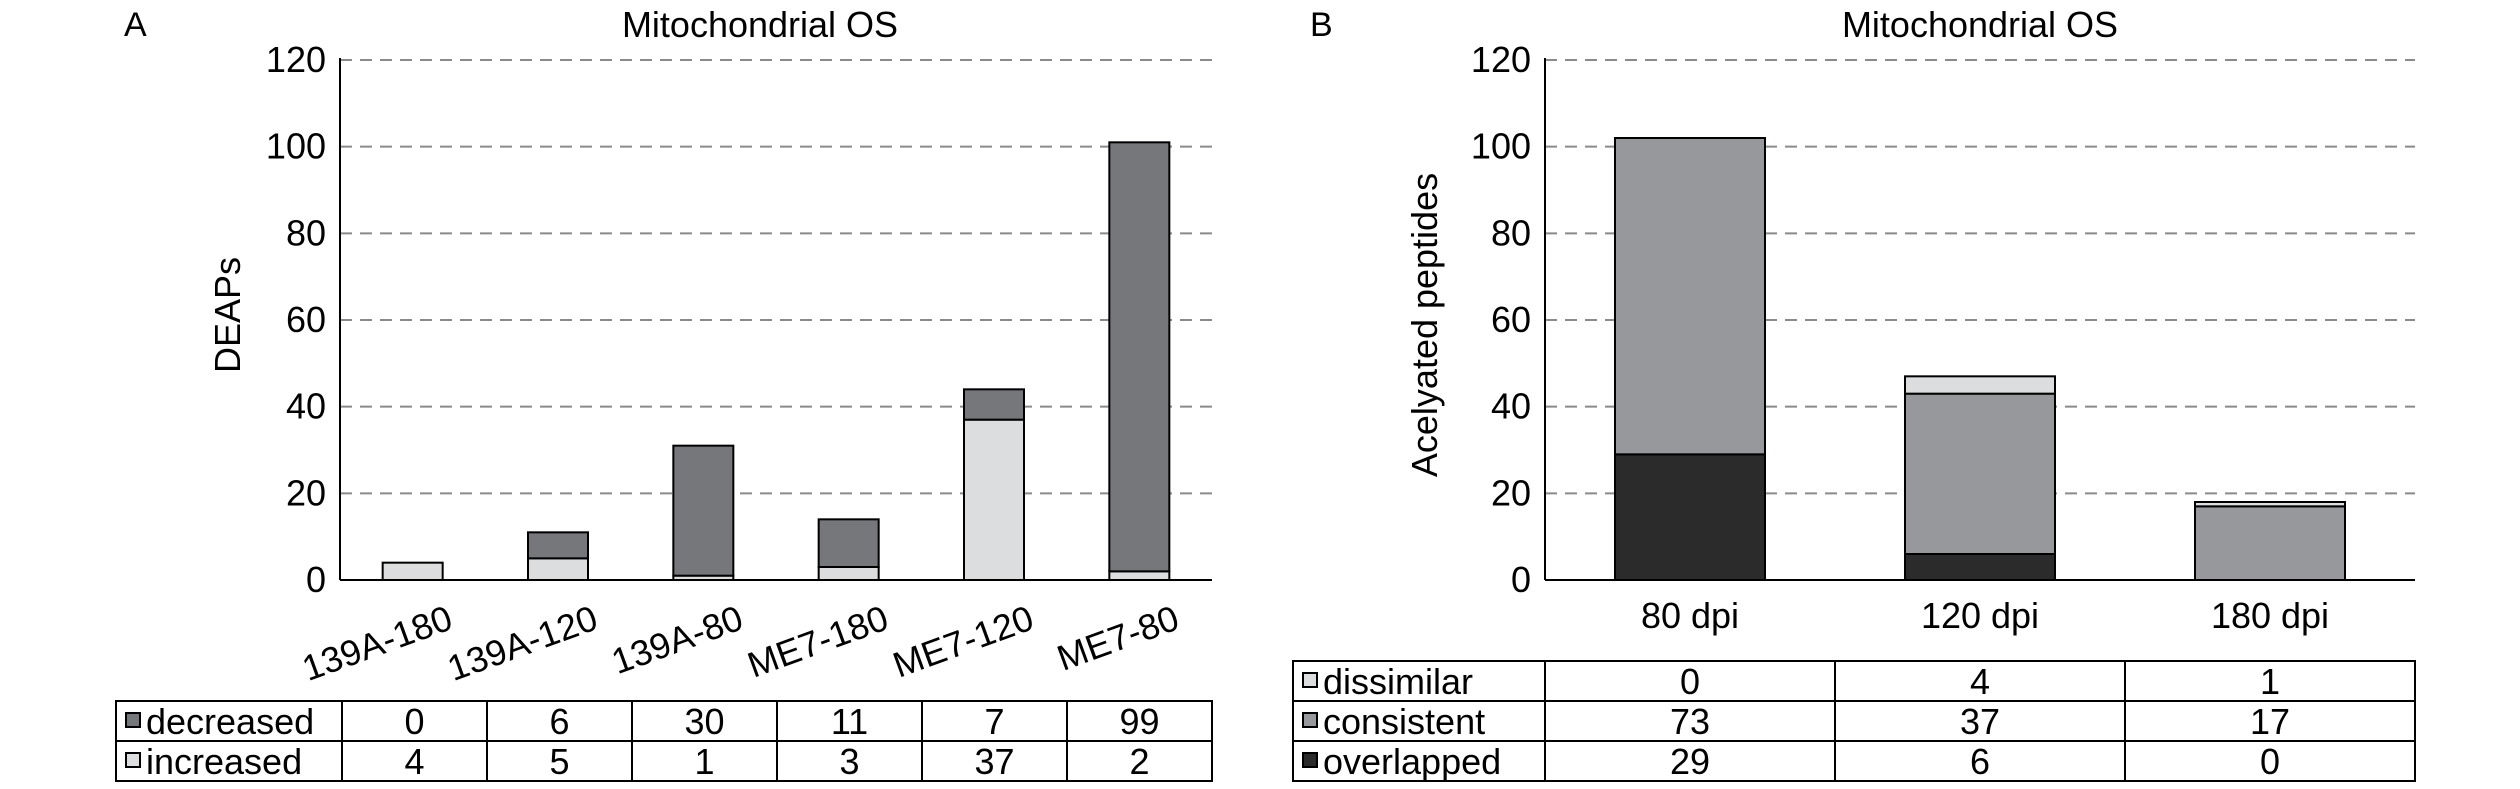 Image resolution: width=2520 pixels, height=789 pixels. Describe the element at coordinates (1521, 579) in the screenshot. I see `panel-b-y-tick-label: 0` at that location.